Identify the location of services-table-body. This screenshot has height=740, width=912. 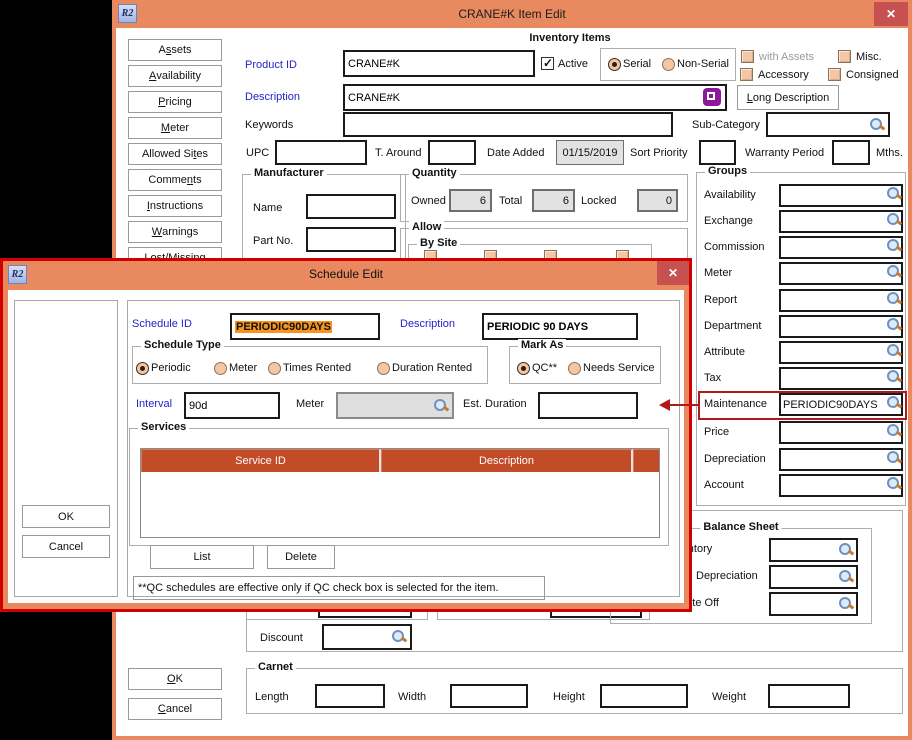
(400, 504).